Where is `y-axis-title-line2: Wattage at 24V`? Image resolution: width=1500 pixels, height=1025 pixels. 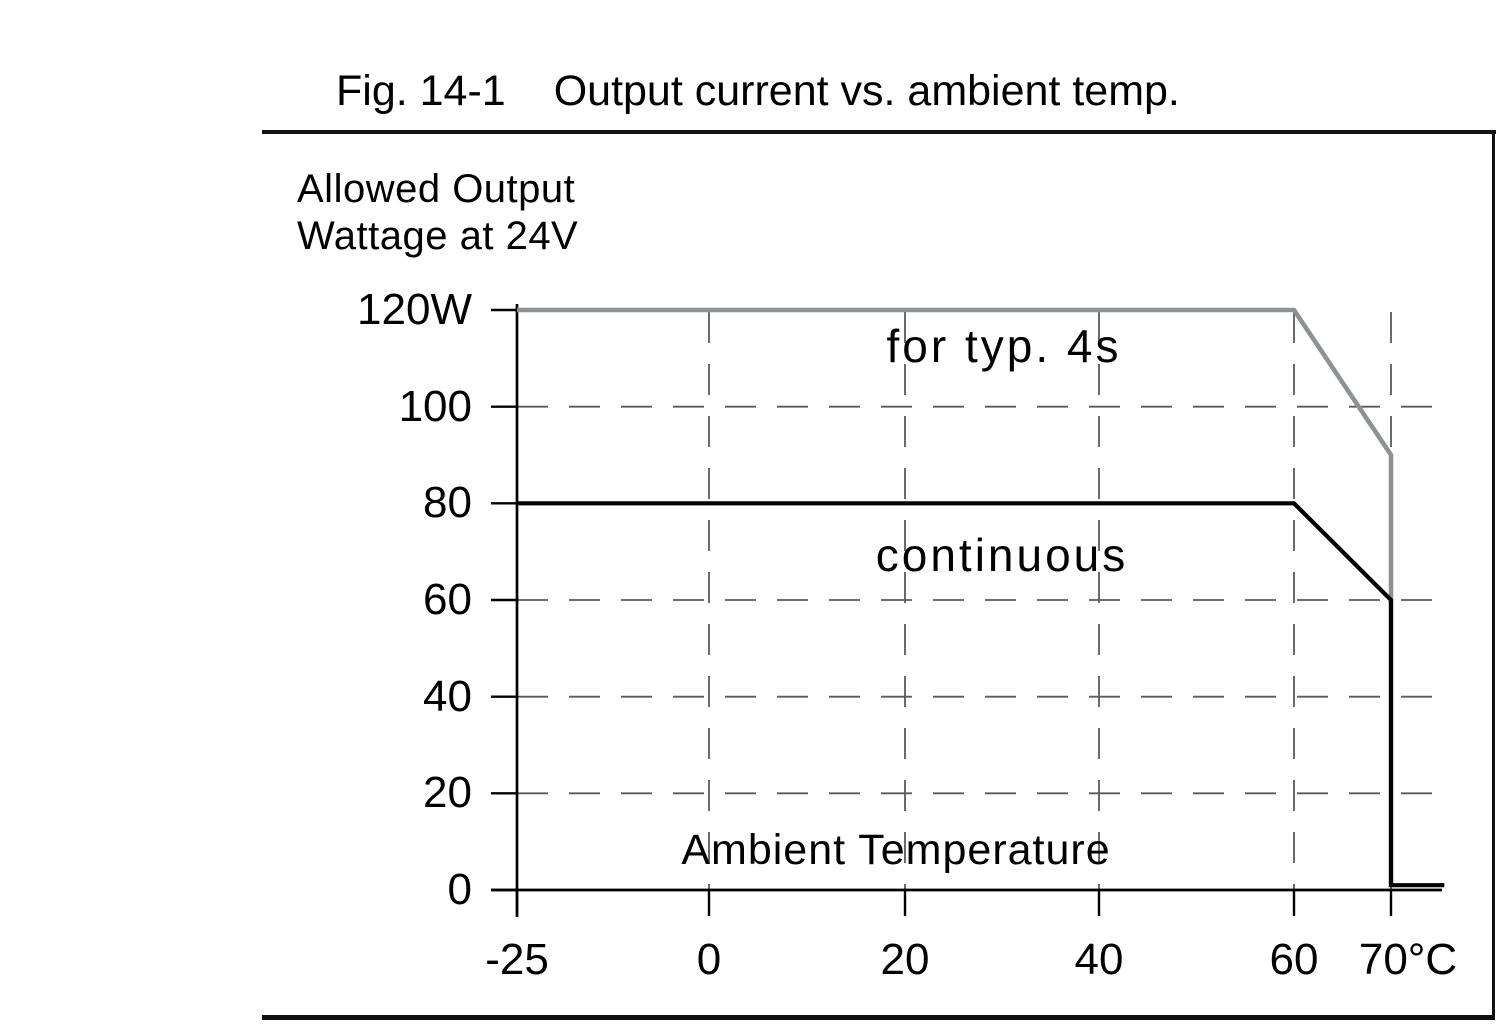 y-axis-title-line2: Wattage at 24V is located at coordinates (438, 236).